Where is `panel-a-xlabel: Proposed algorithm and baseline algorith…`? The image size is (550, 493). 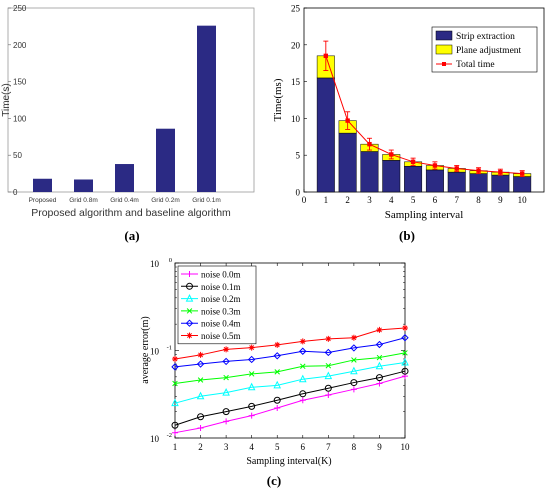 panel-a-xlabel: Proposed algorithm and baseline algorith… is located at coordinates (131, 213).